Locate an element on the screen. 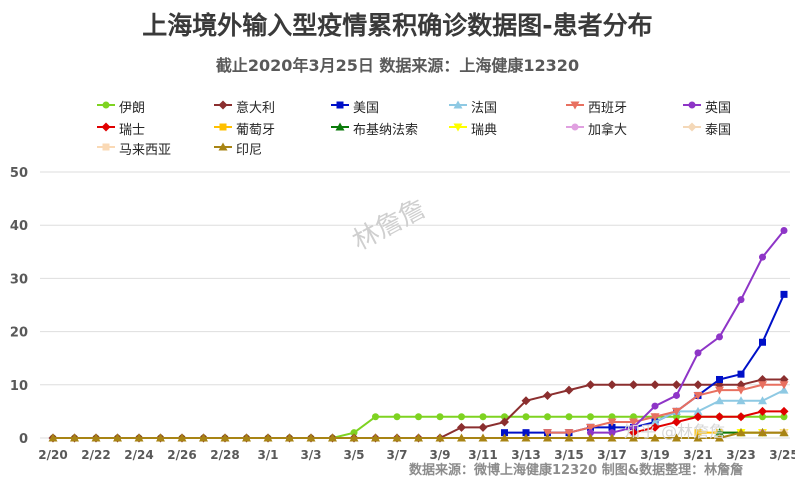 The image size is (795, 478). x-tick-label: 3/15 is located at coordinates (568, 455).